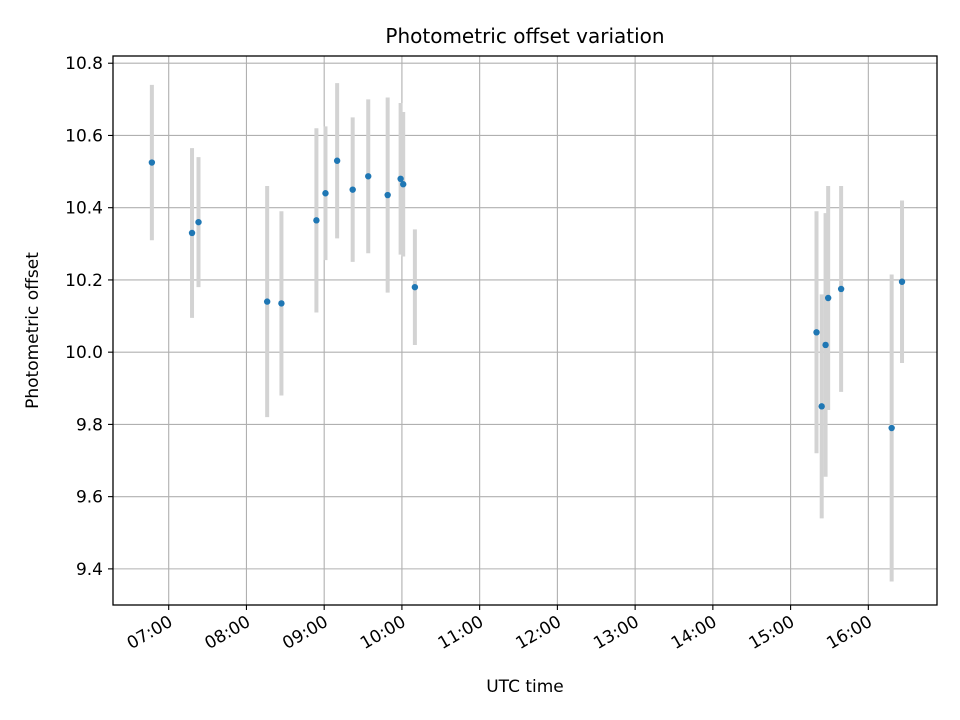  What do you see at coordinates (228, 633) in the screenshot?
I see `x-tick-label: 08:00` at bounding box center [228, 633].